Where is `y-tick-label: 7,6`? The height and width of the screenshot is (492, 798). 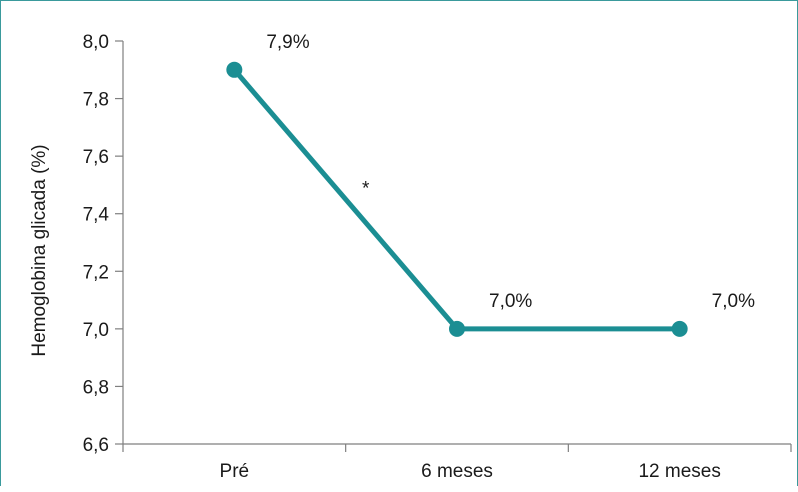
y-tick-label: 7,6 is located at coordinates (96, 157).